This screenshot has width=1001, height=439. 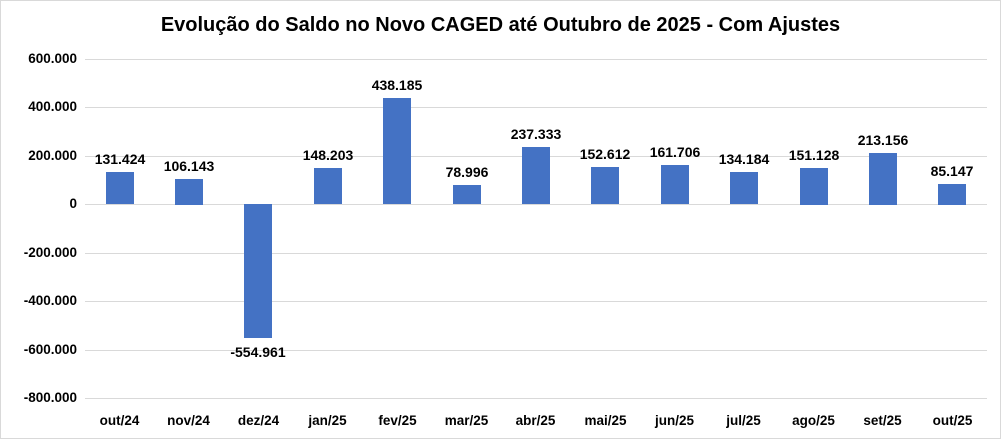 I want to click on bar-value-label: 131.424, so click(x=120, y=159).